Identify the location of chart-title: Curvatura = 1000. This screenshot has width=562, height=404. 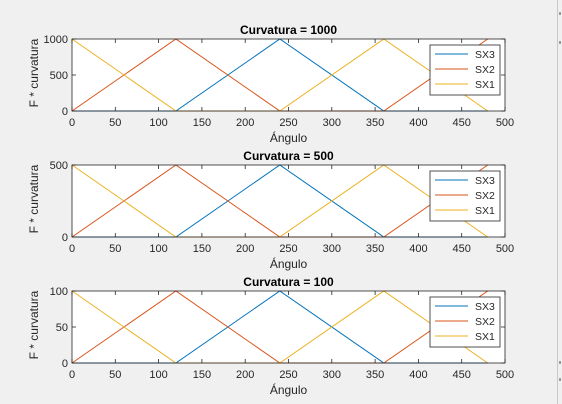
(288, 30).